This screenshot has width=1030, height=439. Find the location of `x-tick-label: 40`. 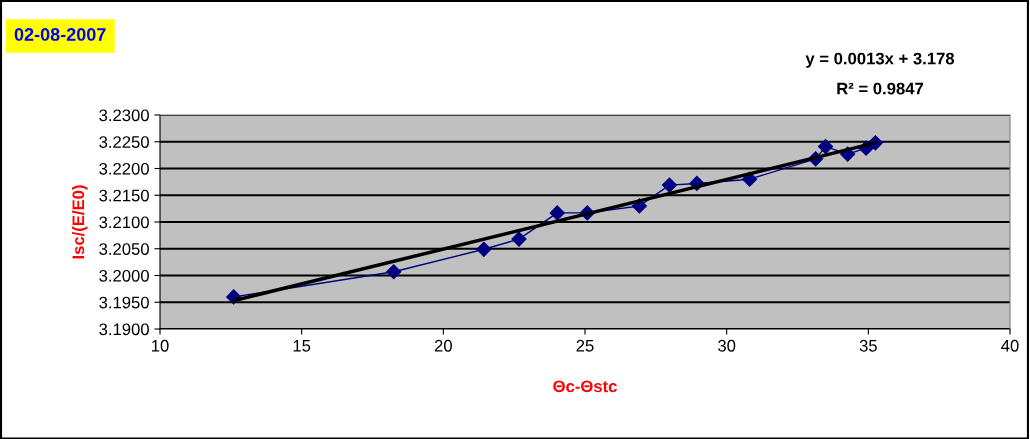

x-tick-label: 40 is located at coordinates (1010, 345).